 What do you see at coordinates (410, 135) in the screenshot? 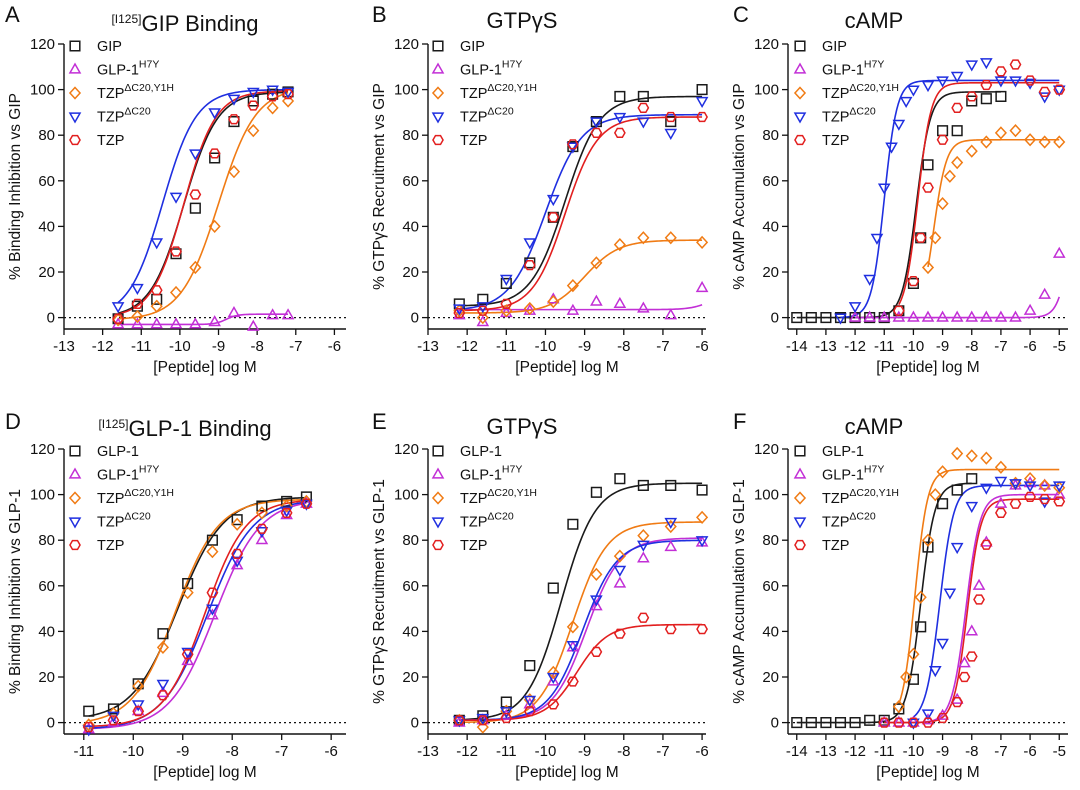
I see `y-tick-label: 80` at bounding box center [410, 135].